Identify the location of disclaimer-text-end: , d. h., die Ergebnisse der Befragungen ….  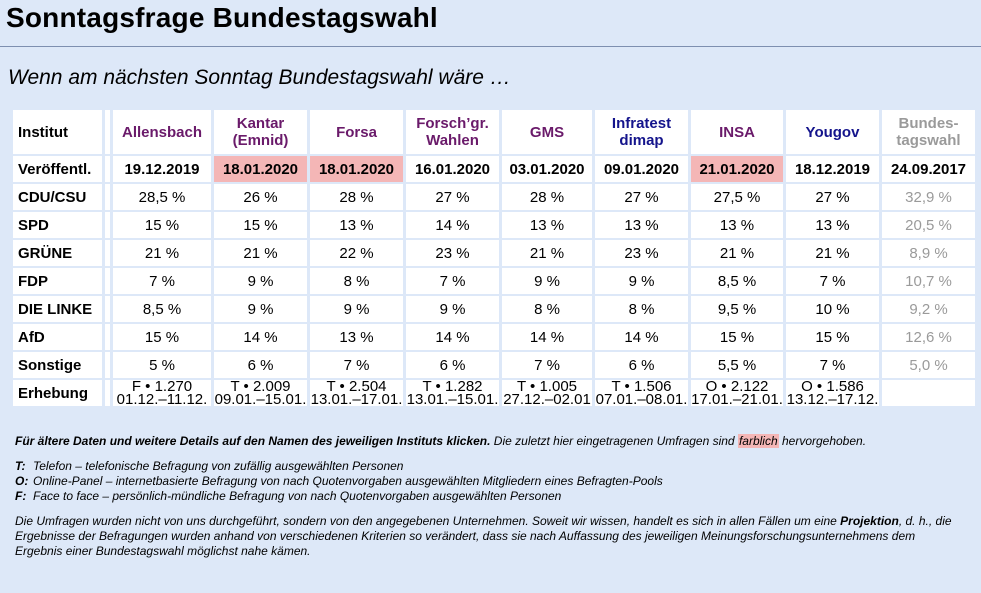
(483, 536).